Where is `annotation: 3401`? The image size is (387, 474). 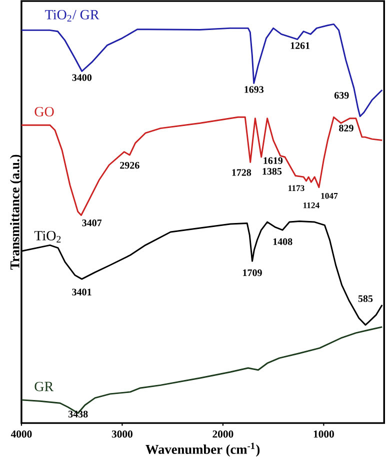 annotation: 3401 is located at coordinates (82, 292).